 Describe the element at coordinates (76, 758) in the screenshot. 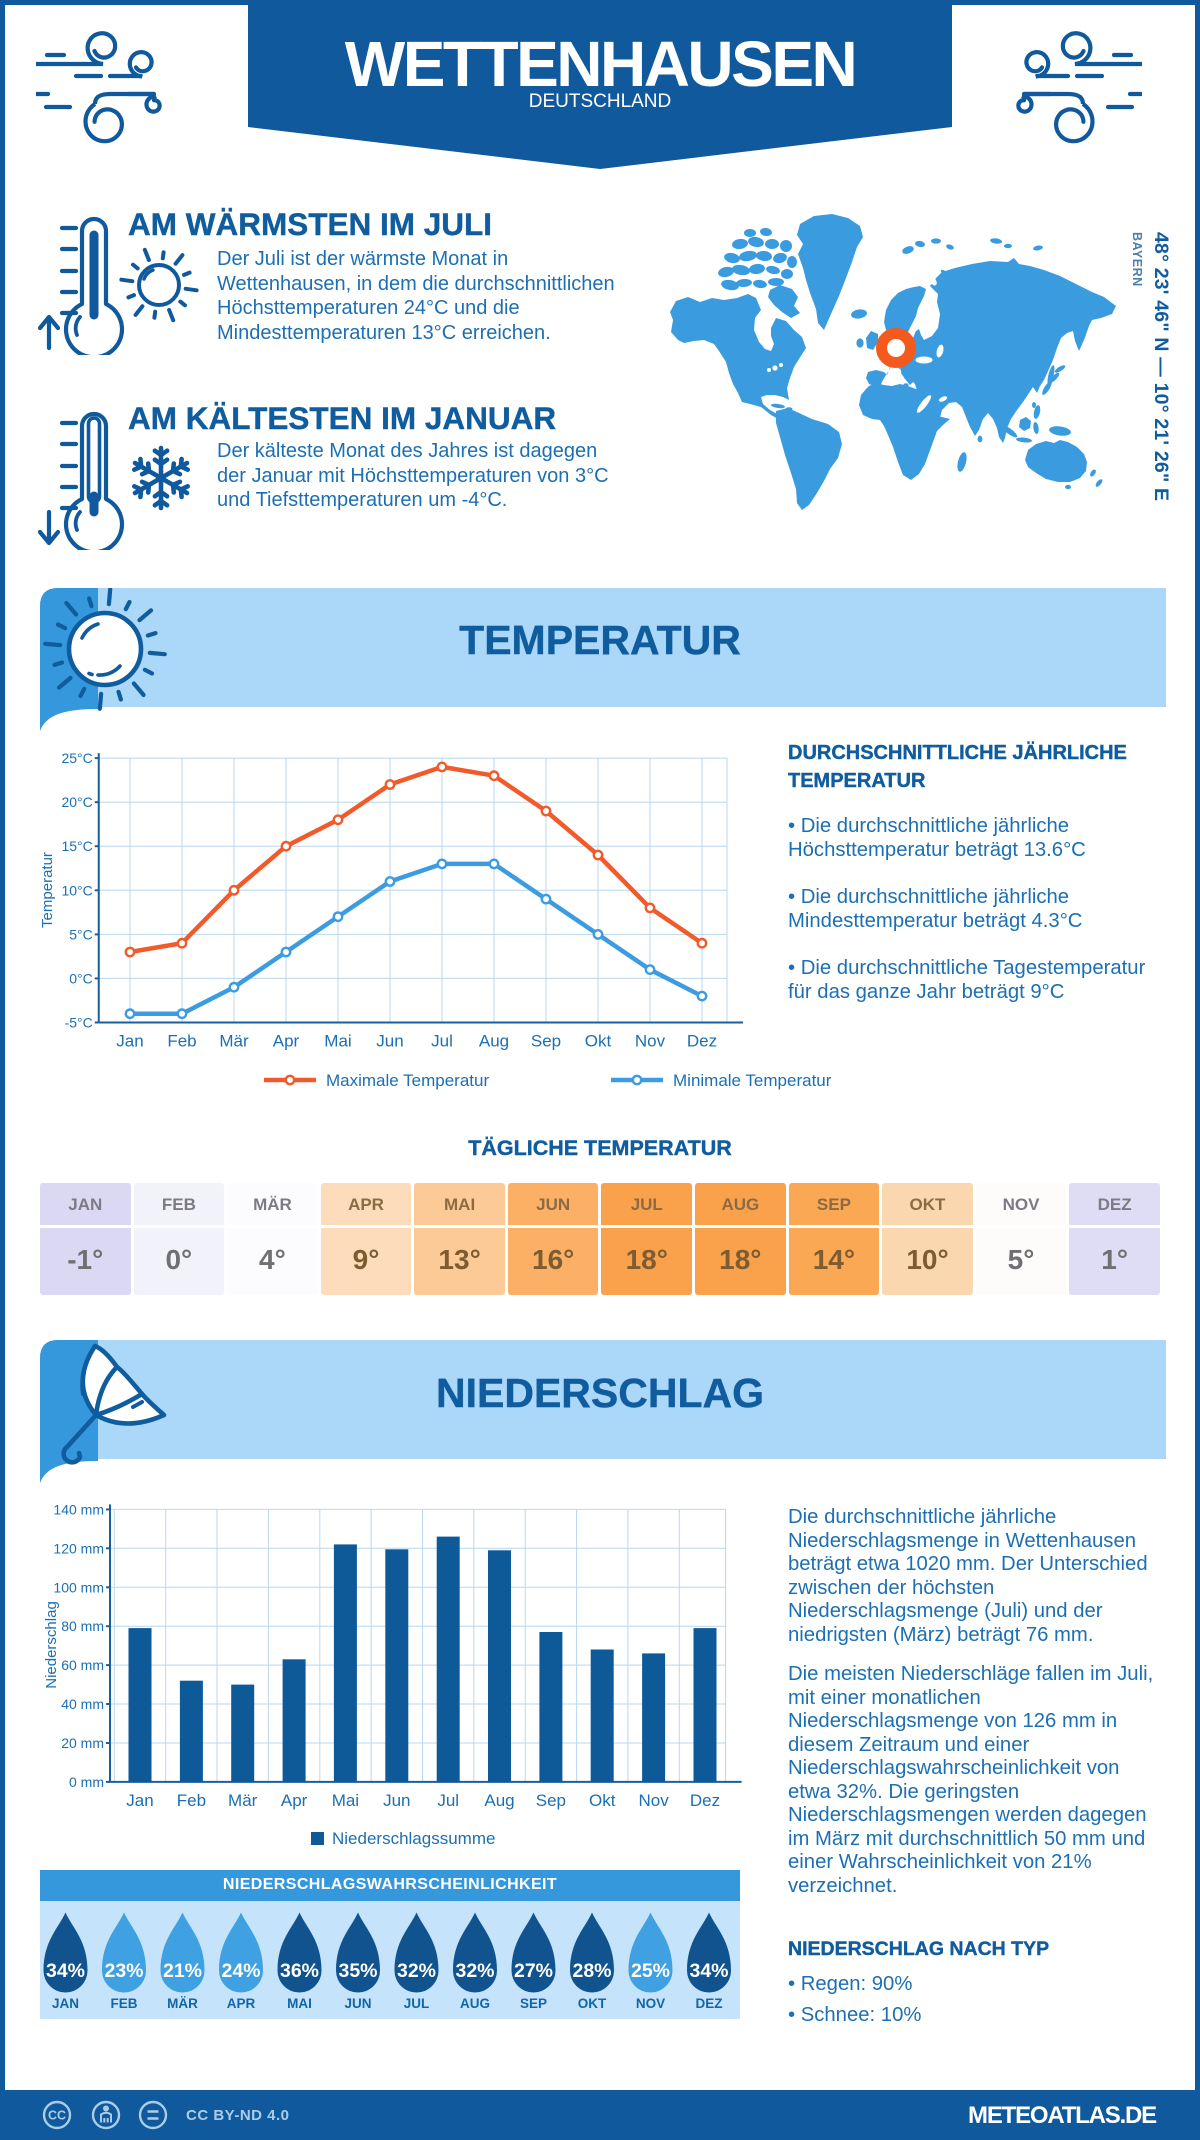

I see `svg-text: 25°C` at that location.